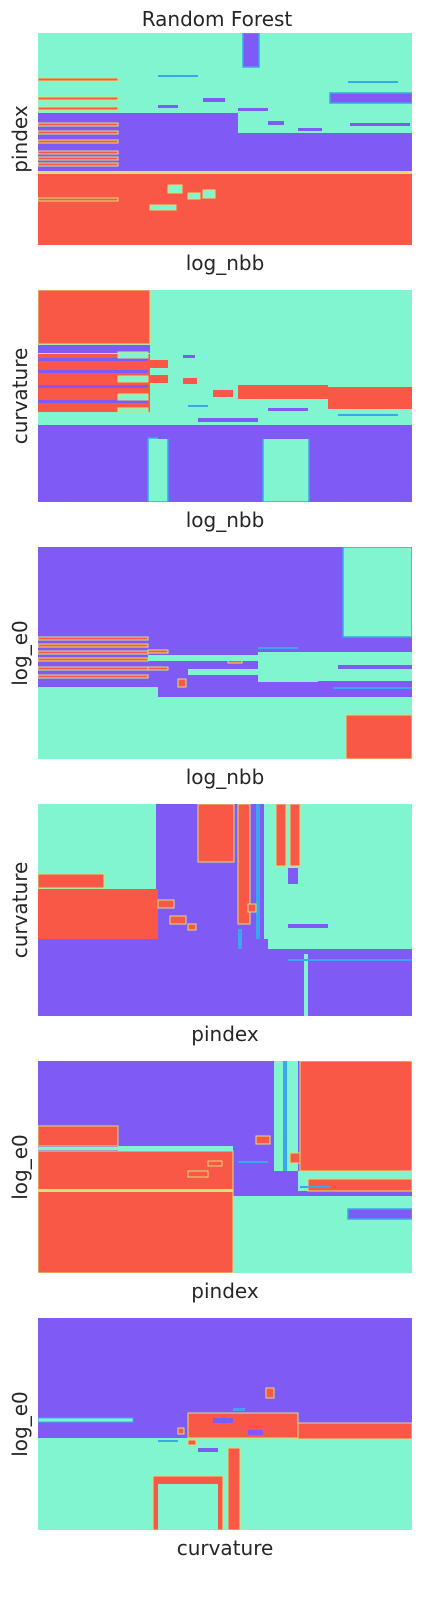 This screenshot has width=434, height=1609. I want to click on y-axis-label-6: log_e0, so click(20, 1424).